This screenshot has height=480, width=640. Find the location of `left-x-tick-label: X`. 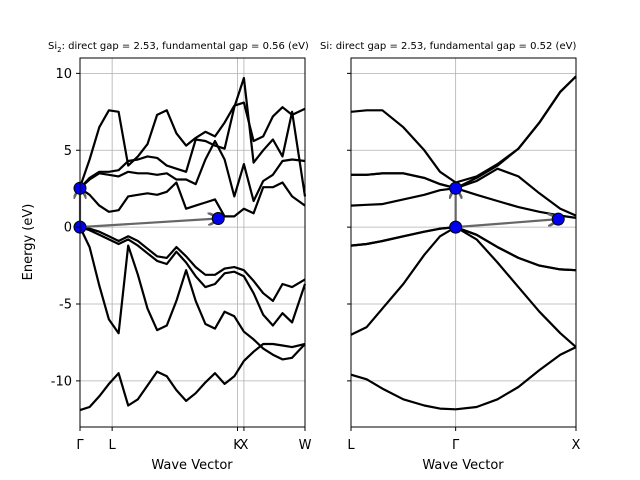

left-x-tick-label: X is located at coordinates (243, 445).